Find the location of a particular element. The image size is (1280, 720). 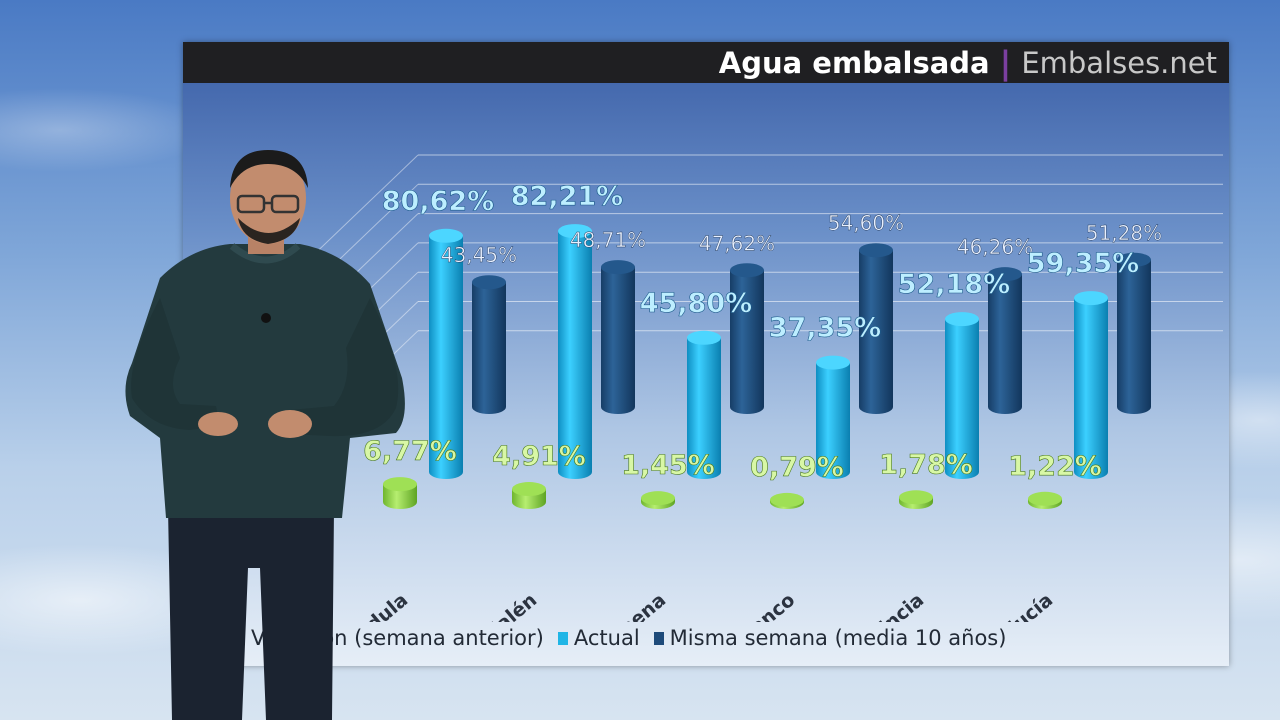

category-label: Andalucía is located at coordinates (1009, 605).